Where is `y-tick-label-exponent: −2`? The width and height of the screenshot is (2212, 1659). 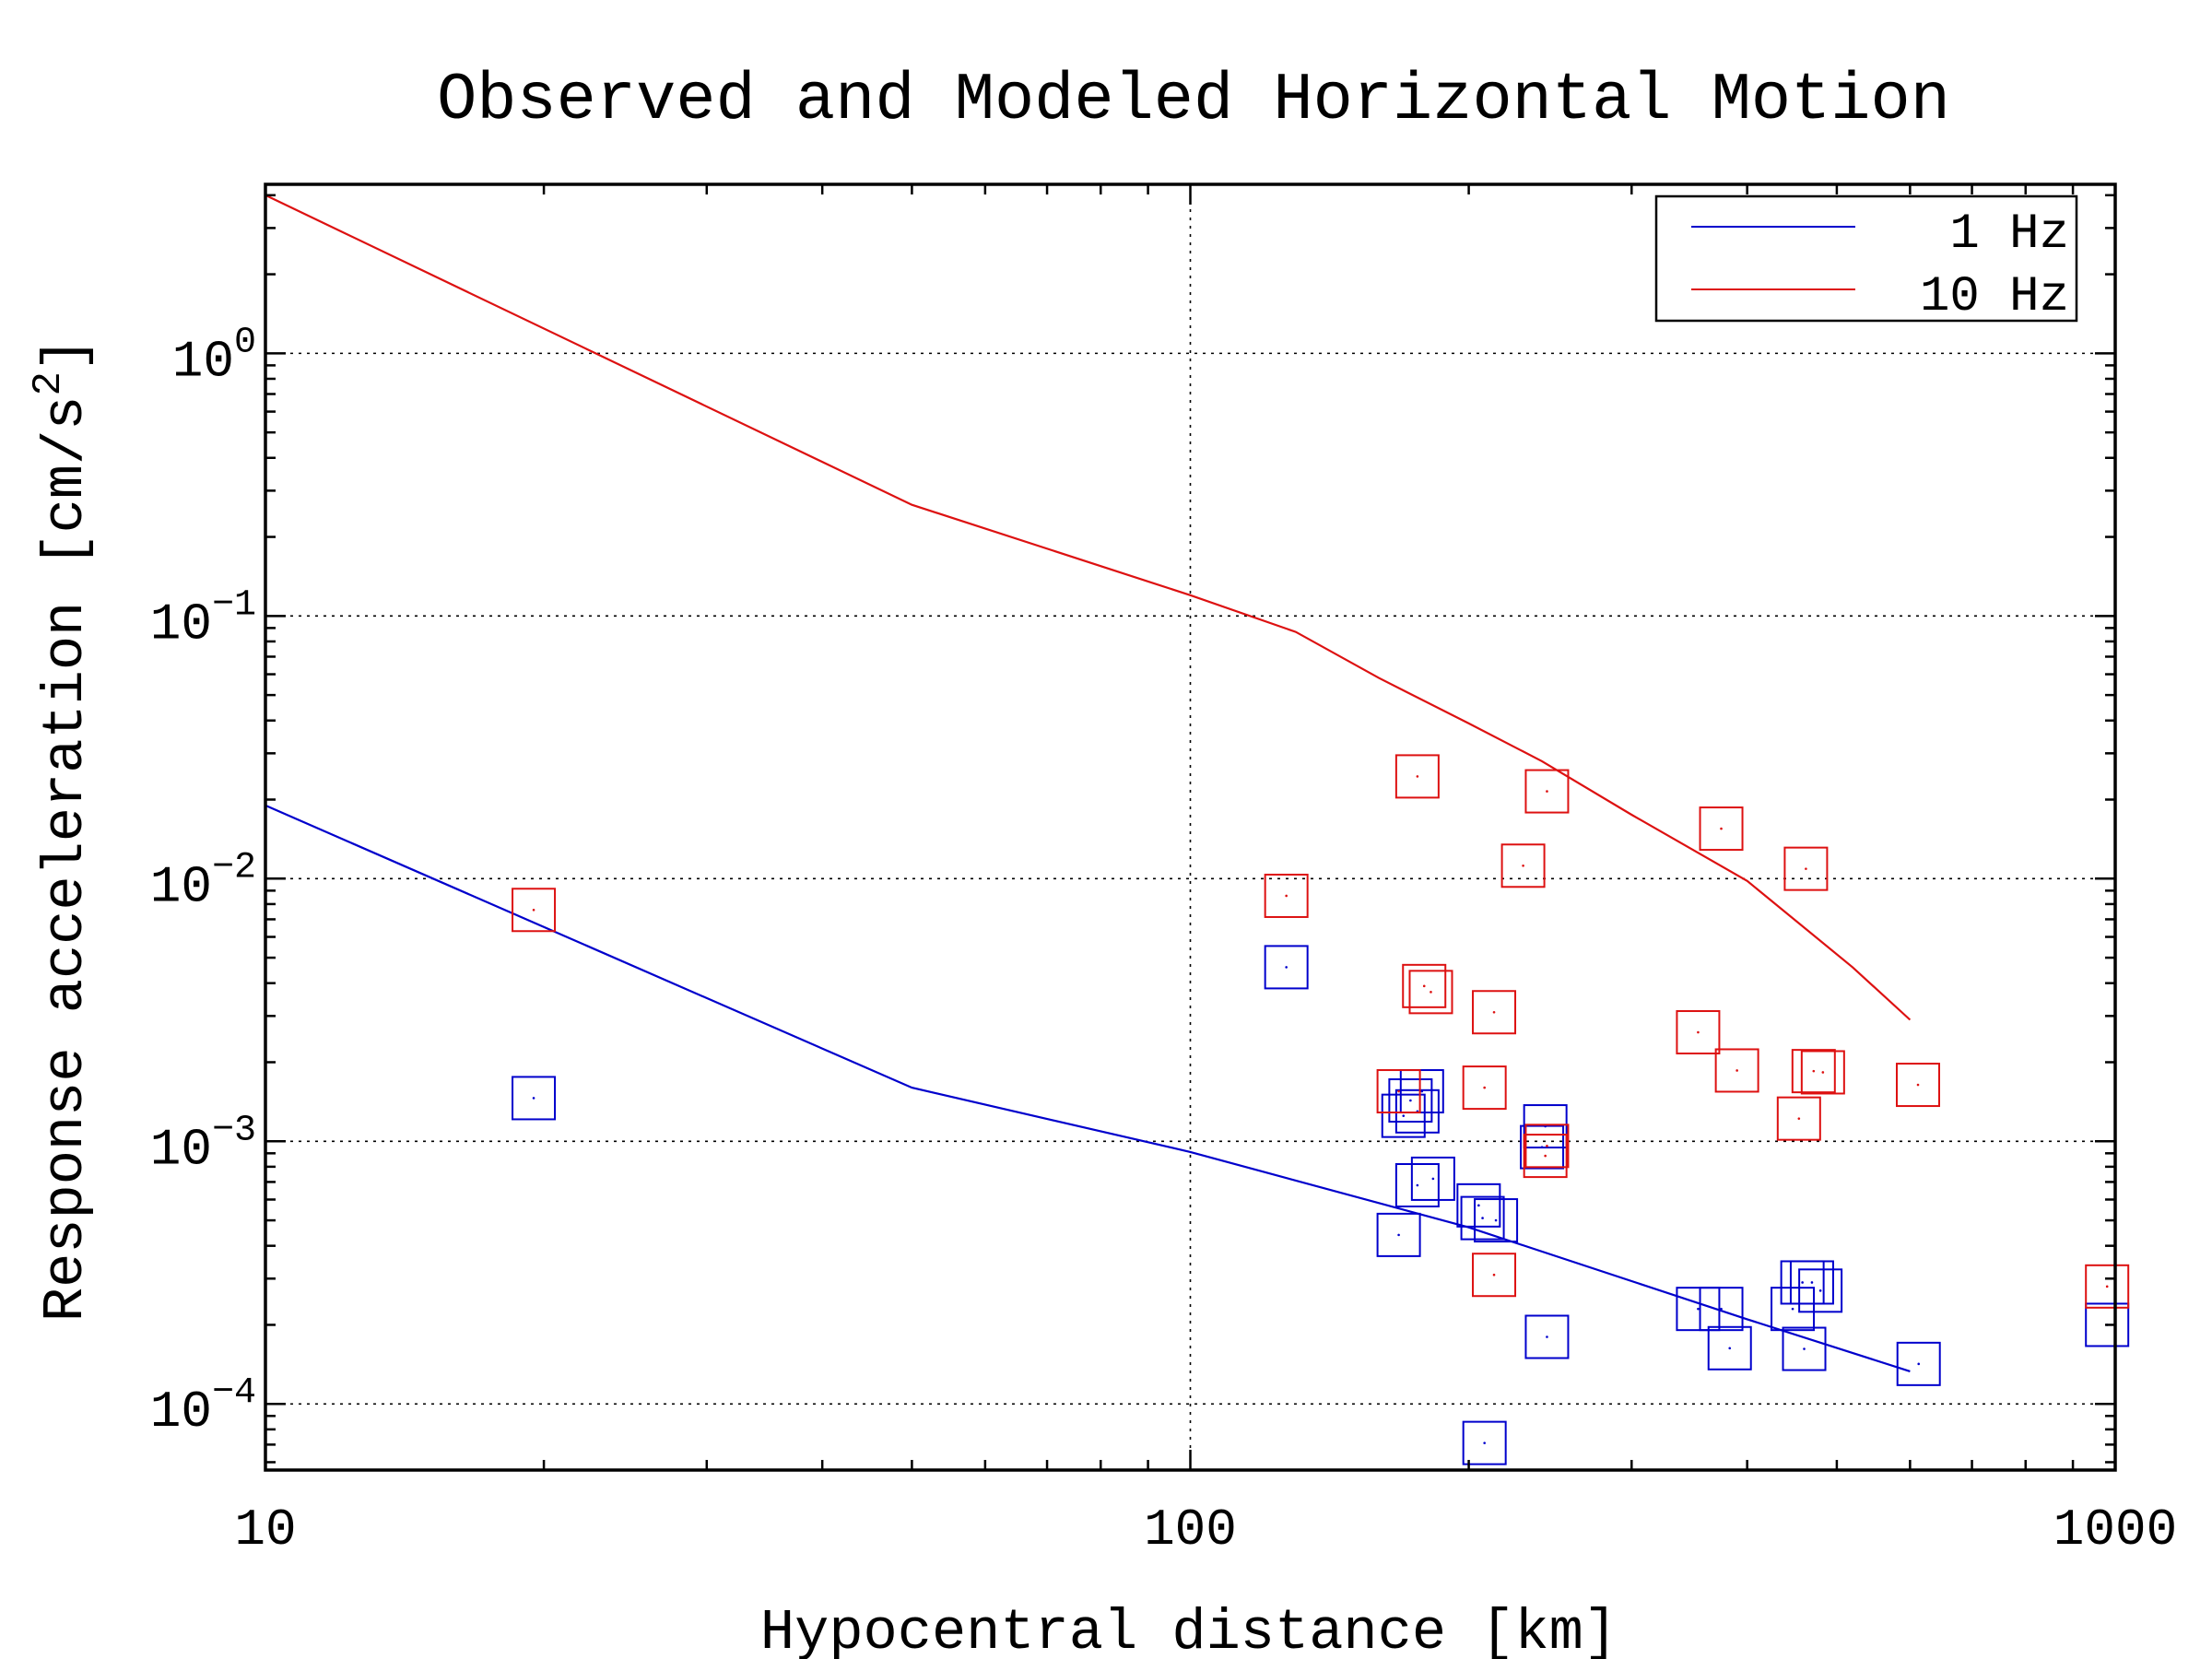
y-tick-label-exponent: −2 is located at coordinates (234, 867).